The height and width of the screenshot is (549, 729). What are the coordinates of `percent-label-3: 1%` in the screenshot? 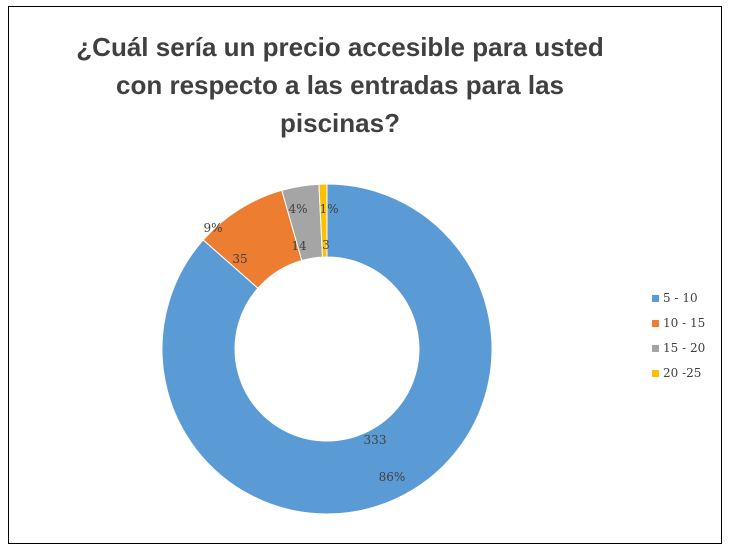 It's located at (328, 209).